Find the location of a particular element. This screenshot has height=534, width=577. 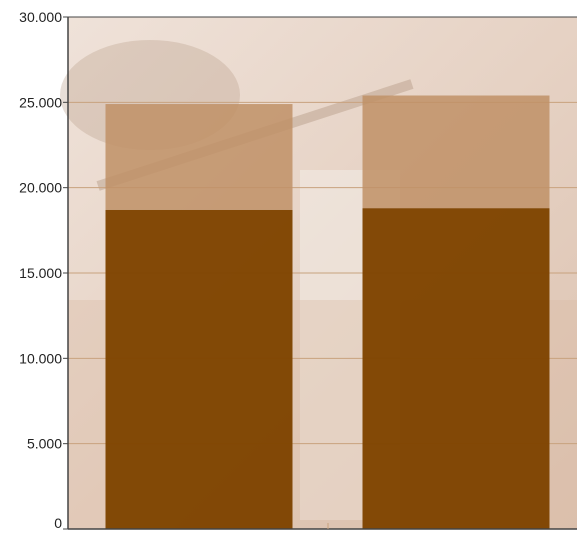

y-tick-label: 0 is located at coordinates (58, 523).